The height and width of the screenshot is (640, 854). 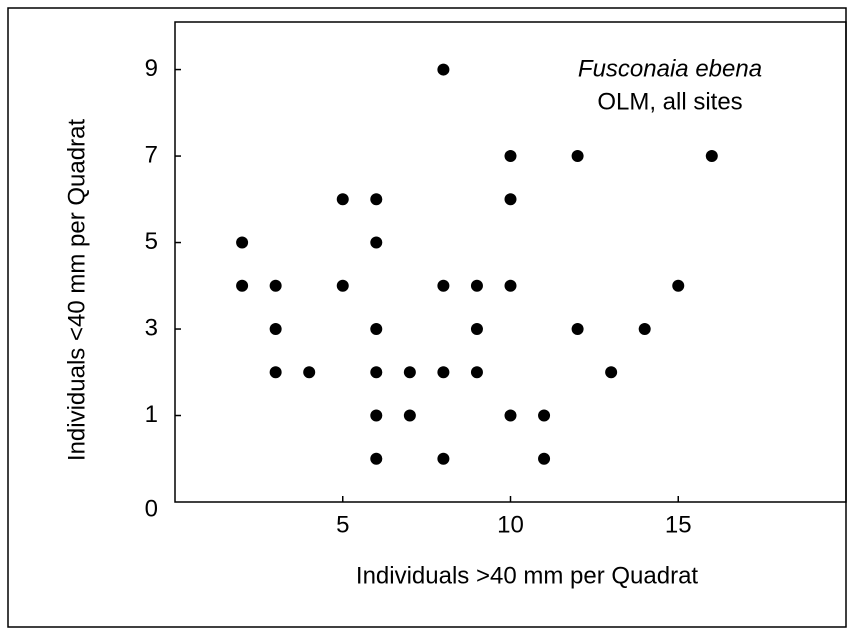 I want to click on y-axis-title: Individuals <40 mm per Quadrat, so click(x=76, y=290).